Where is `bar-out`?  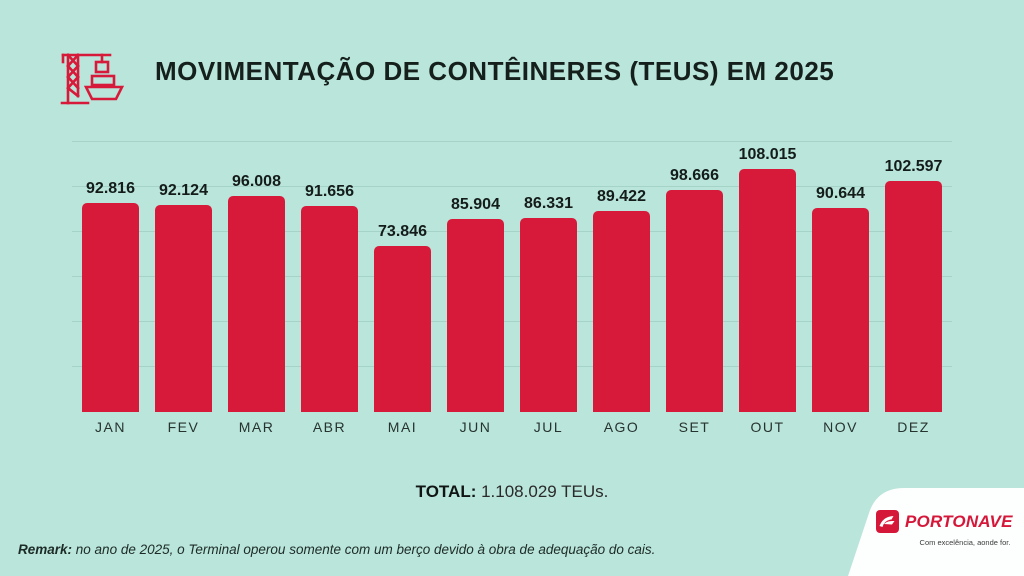
bar-out is located at coordinates (767, 290).